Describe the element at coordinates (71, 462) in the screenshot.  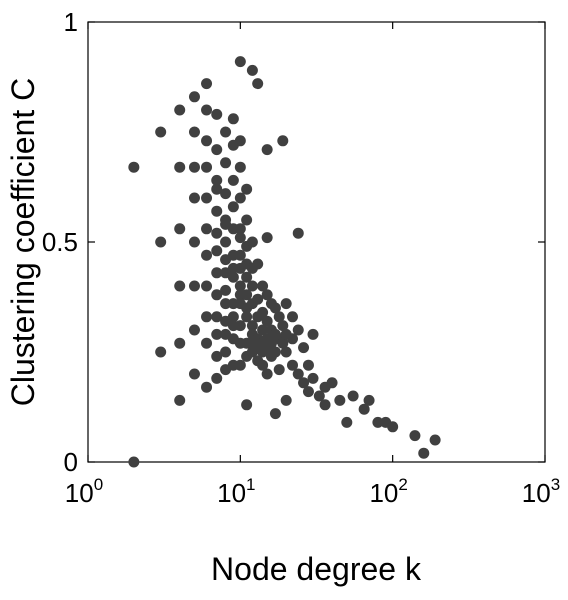
I see `y-tick-label: 0` at that location.